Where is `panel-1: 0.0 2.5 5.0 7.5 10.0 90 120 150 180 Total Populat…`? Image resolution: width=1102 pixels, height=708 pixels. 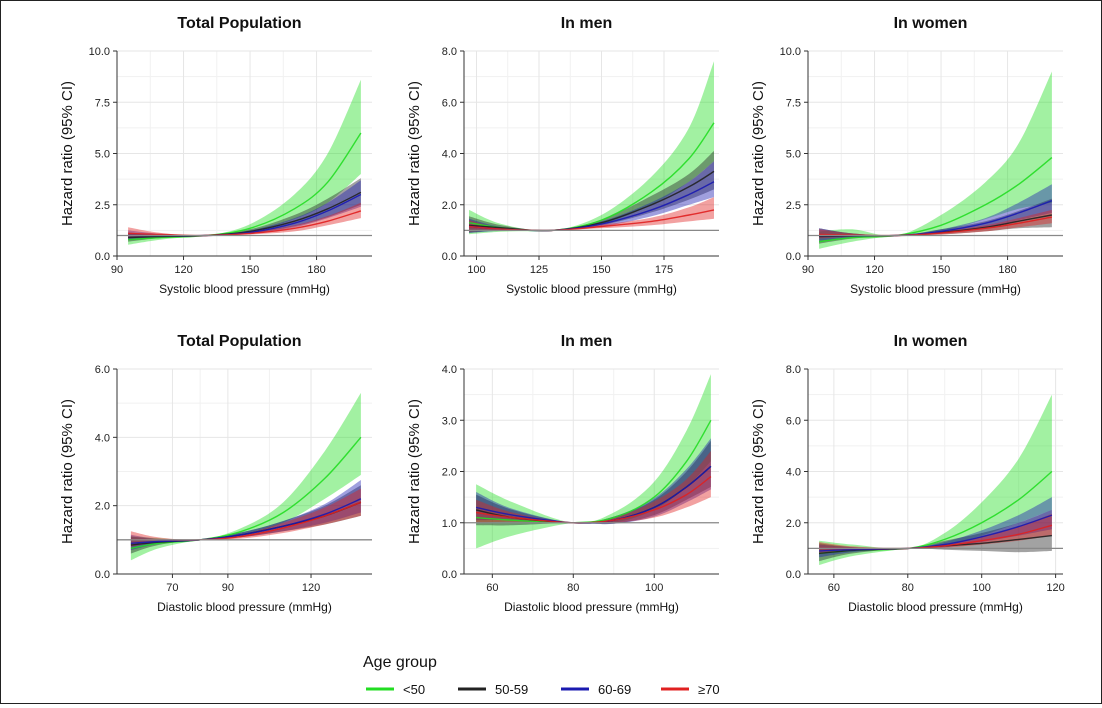 panel-1: 0.0 2.5 5.0 7.5 10.0 90 120 150 180 Total Populat… is located at coordinates (215, 155).